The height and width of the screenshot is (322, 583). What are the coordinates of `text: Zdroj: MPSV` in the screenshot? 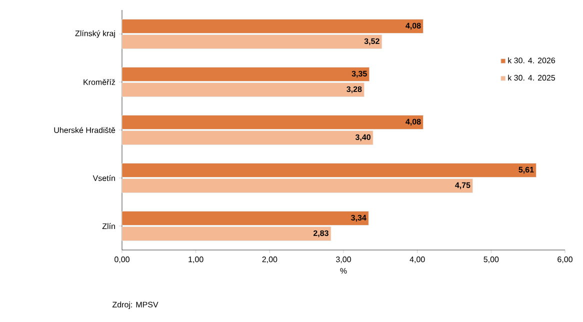 It's located at (135, 305).